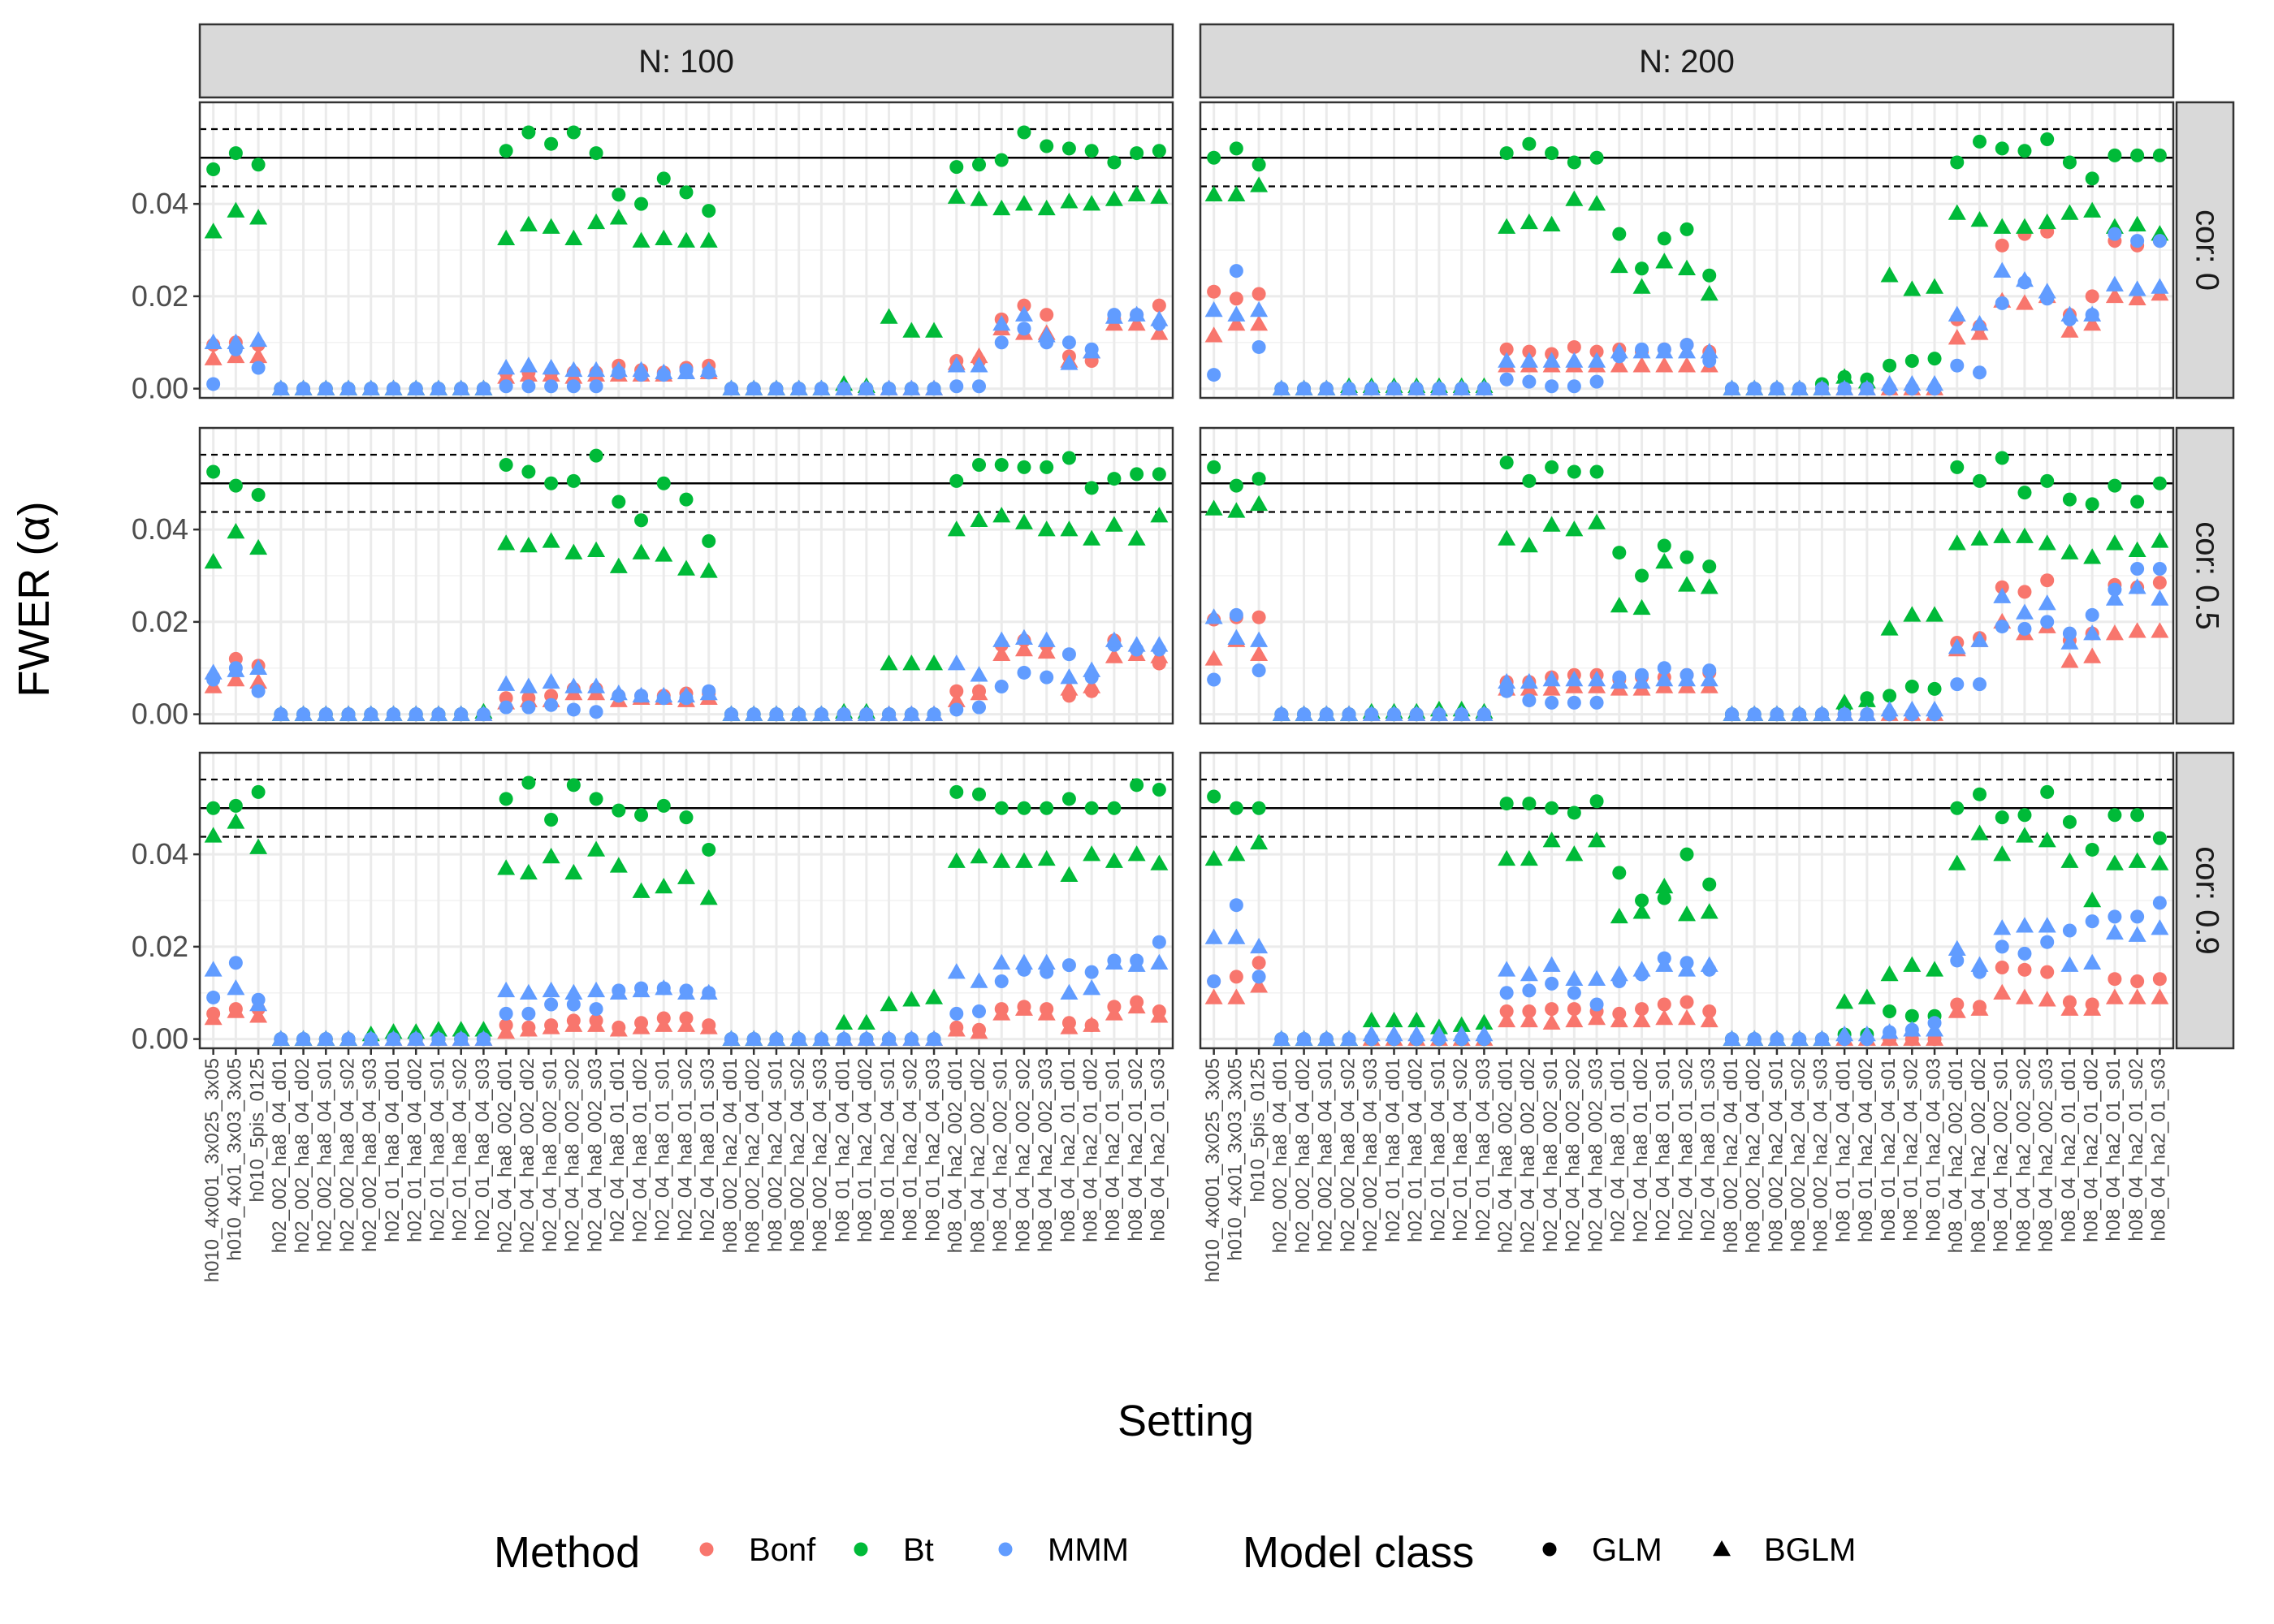 This screenshot has width=2274, height=1624. I want to click on x-tick-label: h02_04_ha8_002_s03, so click(595, 1155).